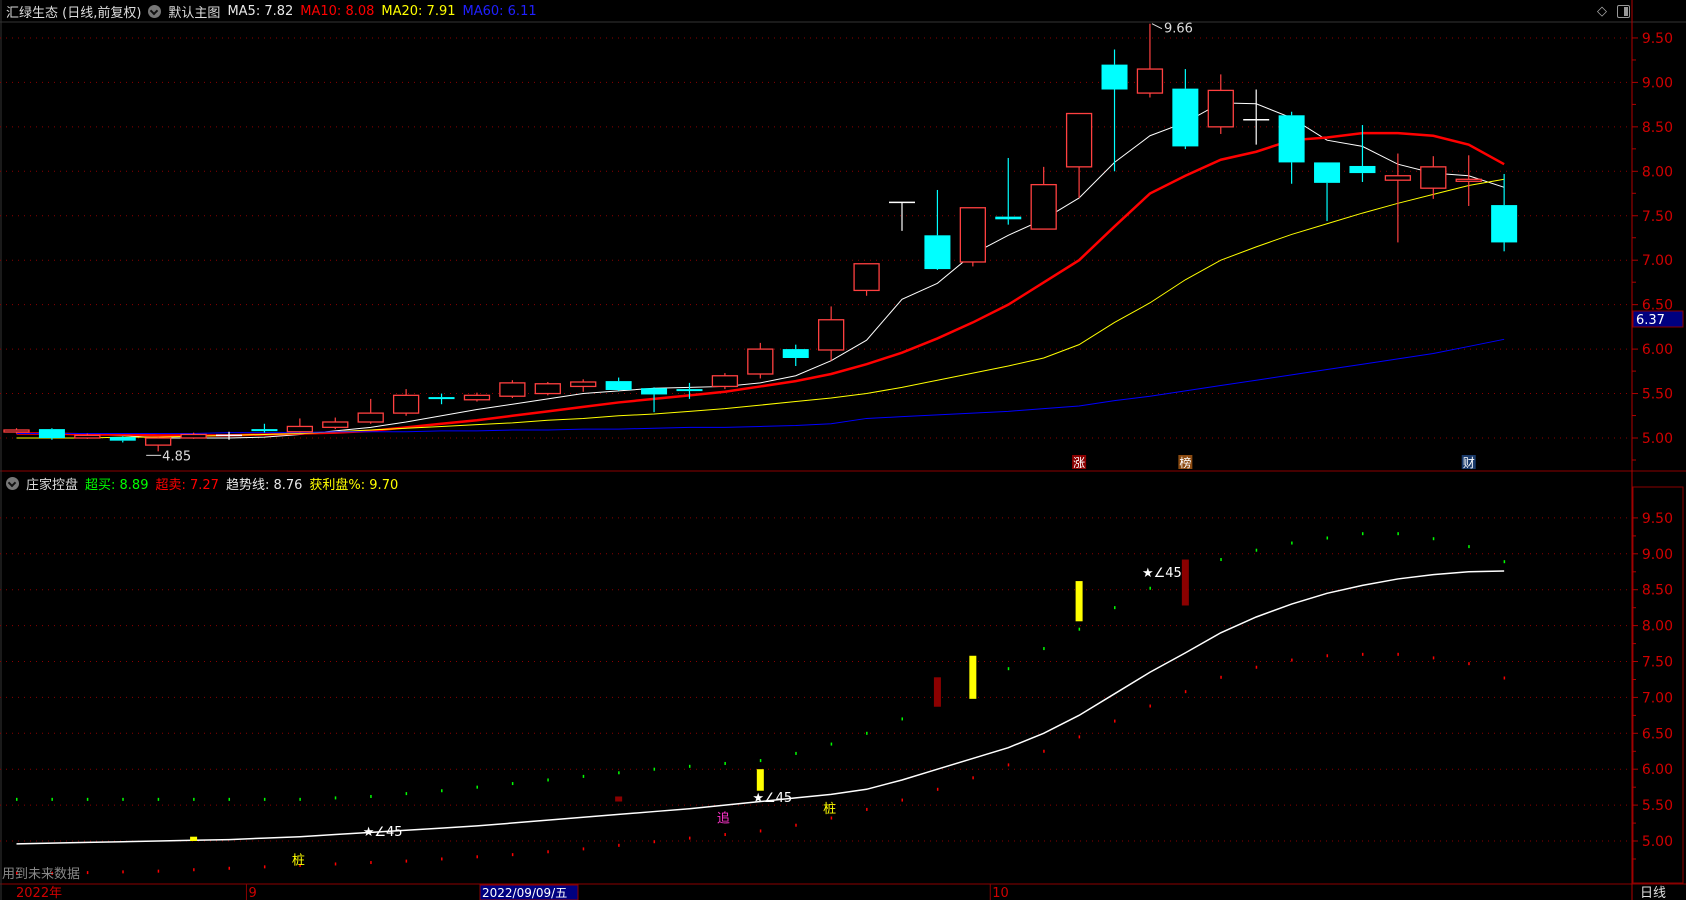  Describe the element at coordinates (74, 13) in the screenshot. I see `stock-title: 汇绿生态 (日线,前复权)` at that location.